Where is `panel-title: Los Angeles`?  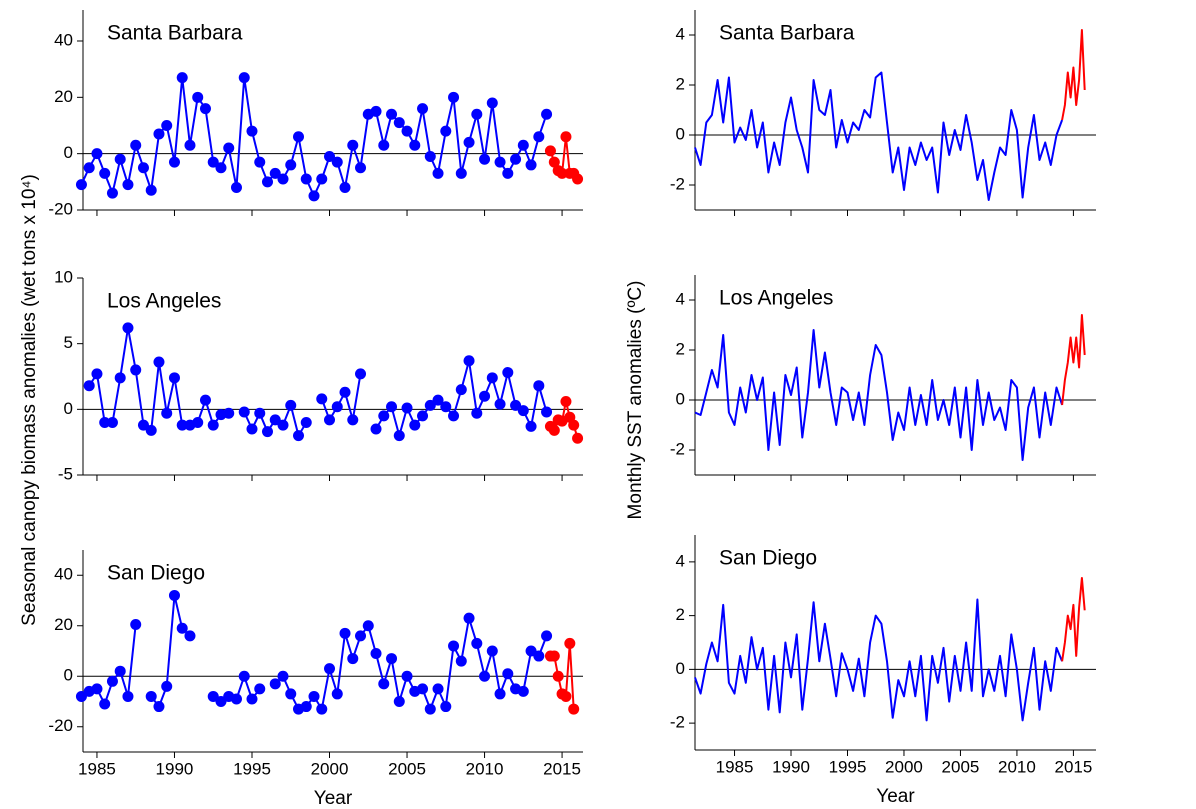 panel-title: Los Angeles is located at coordinates (164, 301).